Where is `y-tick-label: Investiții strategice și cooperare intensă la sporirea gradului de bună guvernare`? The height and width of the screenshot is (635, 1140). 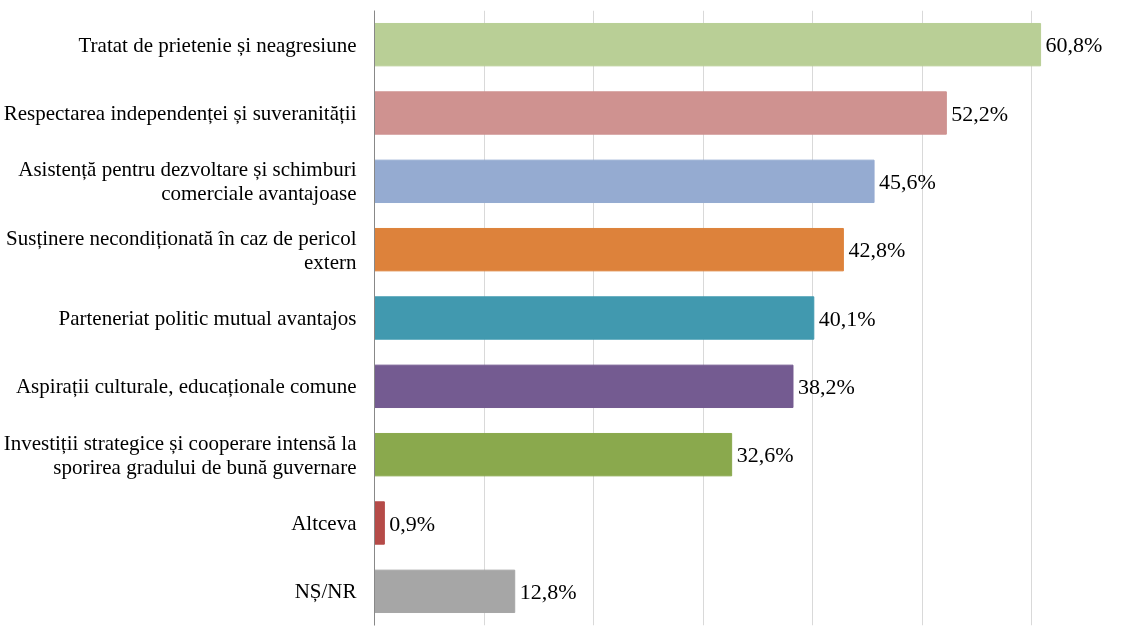
y-tick-label: Investiții strategice și cooperare intensă la sporirea gradului de bună guvernare is located at coordinates (180, 454).